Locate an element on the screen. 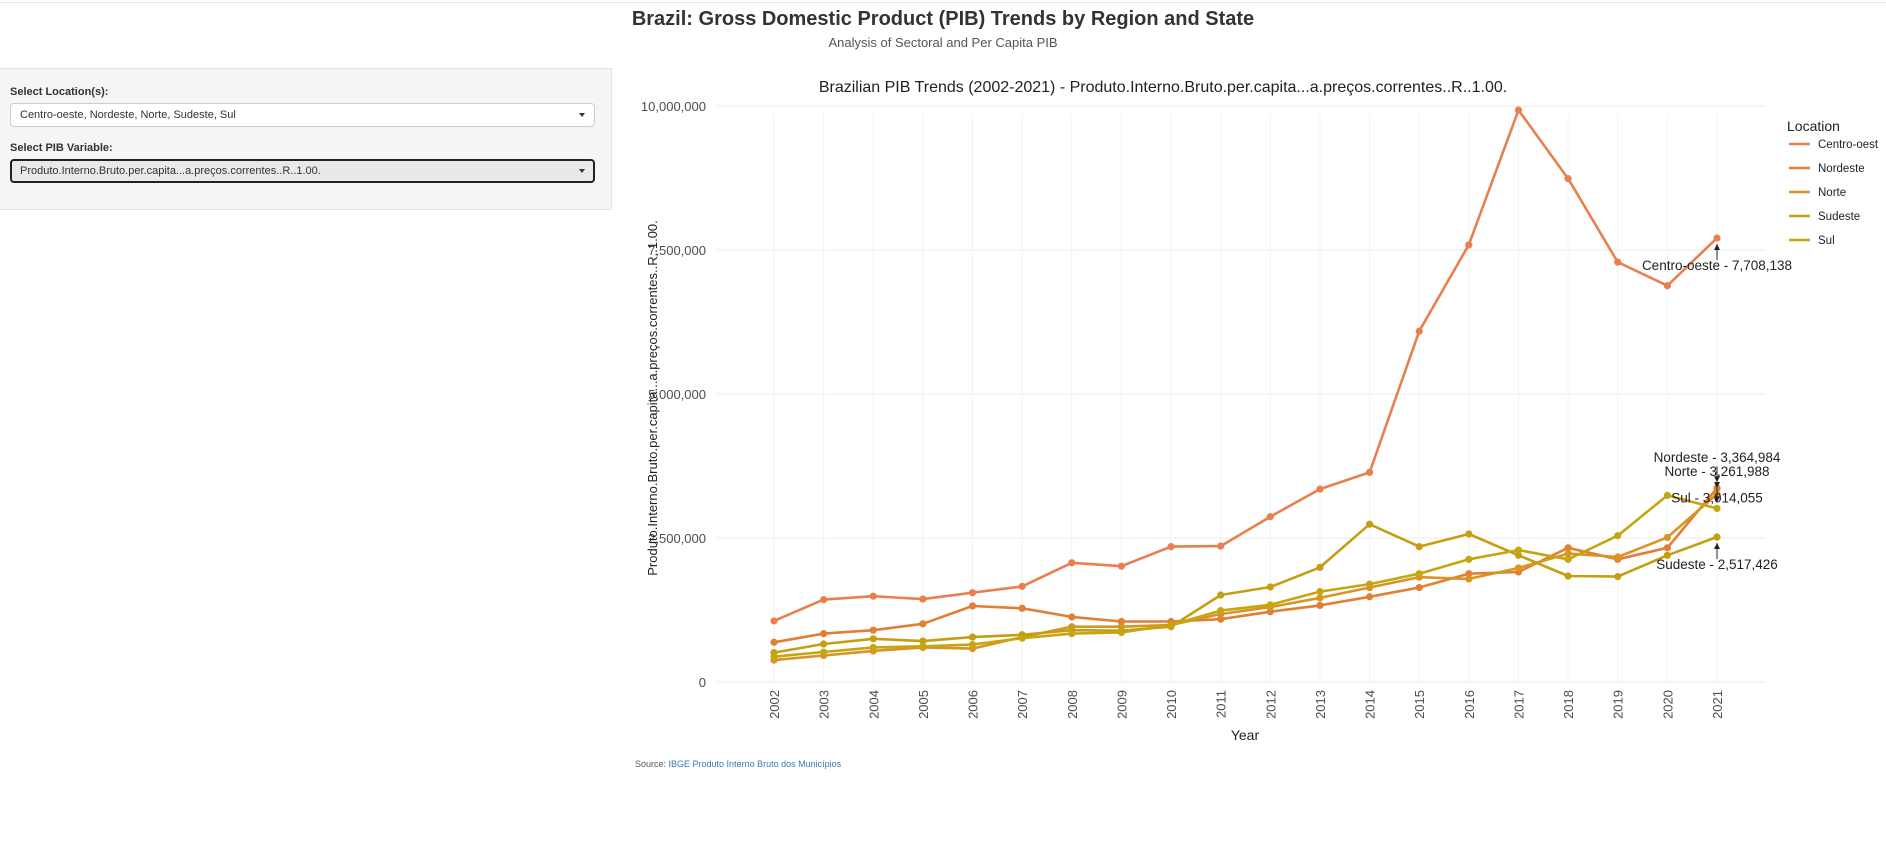  annotation-label: Nordeste - 3,364,984 is located at coordinates (1717, 457).